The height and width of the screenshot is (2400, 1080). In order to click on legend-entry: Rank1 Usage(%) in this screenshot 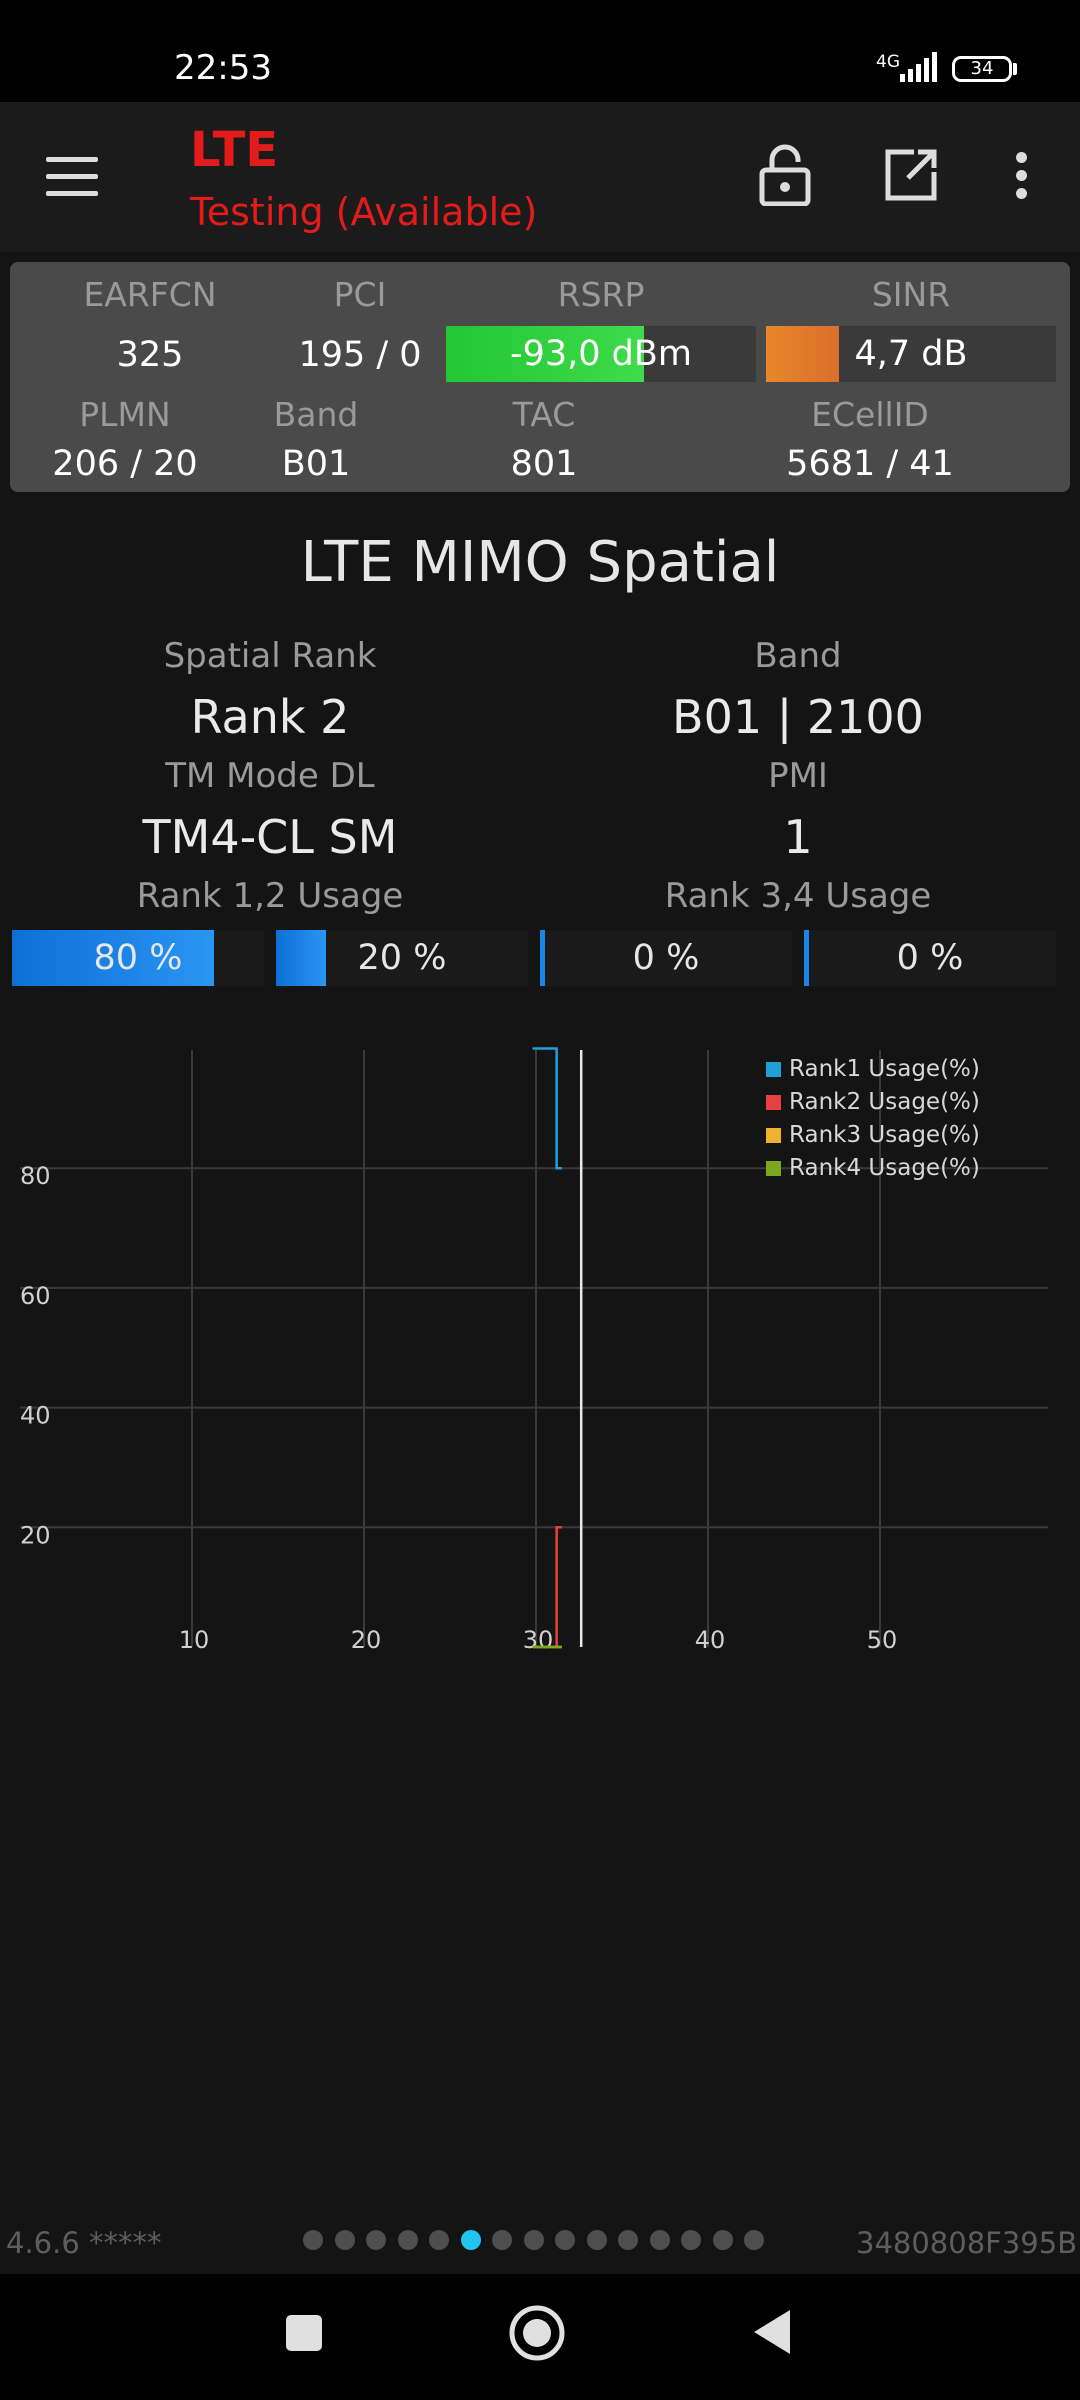, I will do `click(884, 1069)`.